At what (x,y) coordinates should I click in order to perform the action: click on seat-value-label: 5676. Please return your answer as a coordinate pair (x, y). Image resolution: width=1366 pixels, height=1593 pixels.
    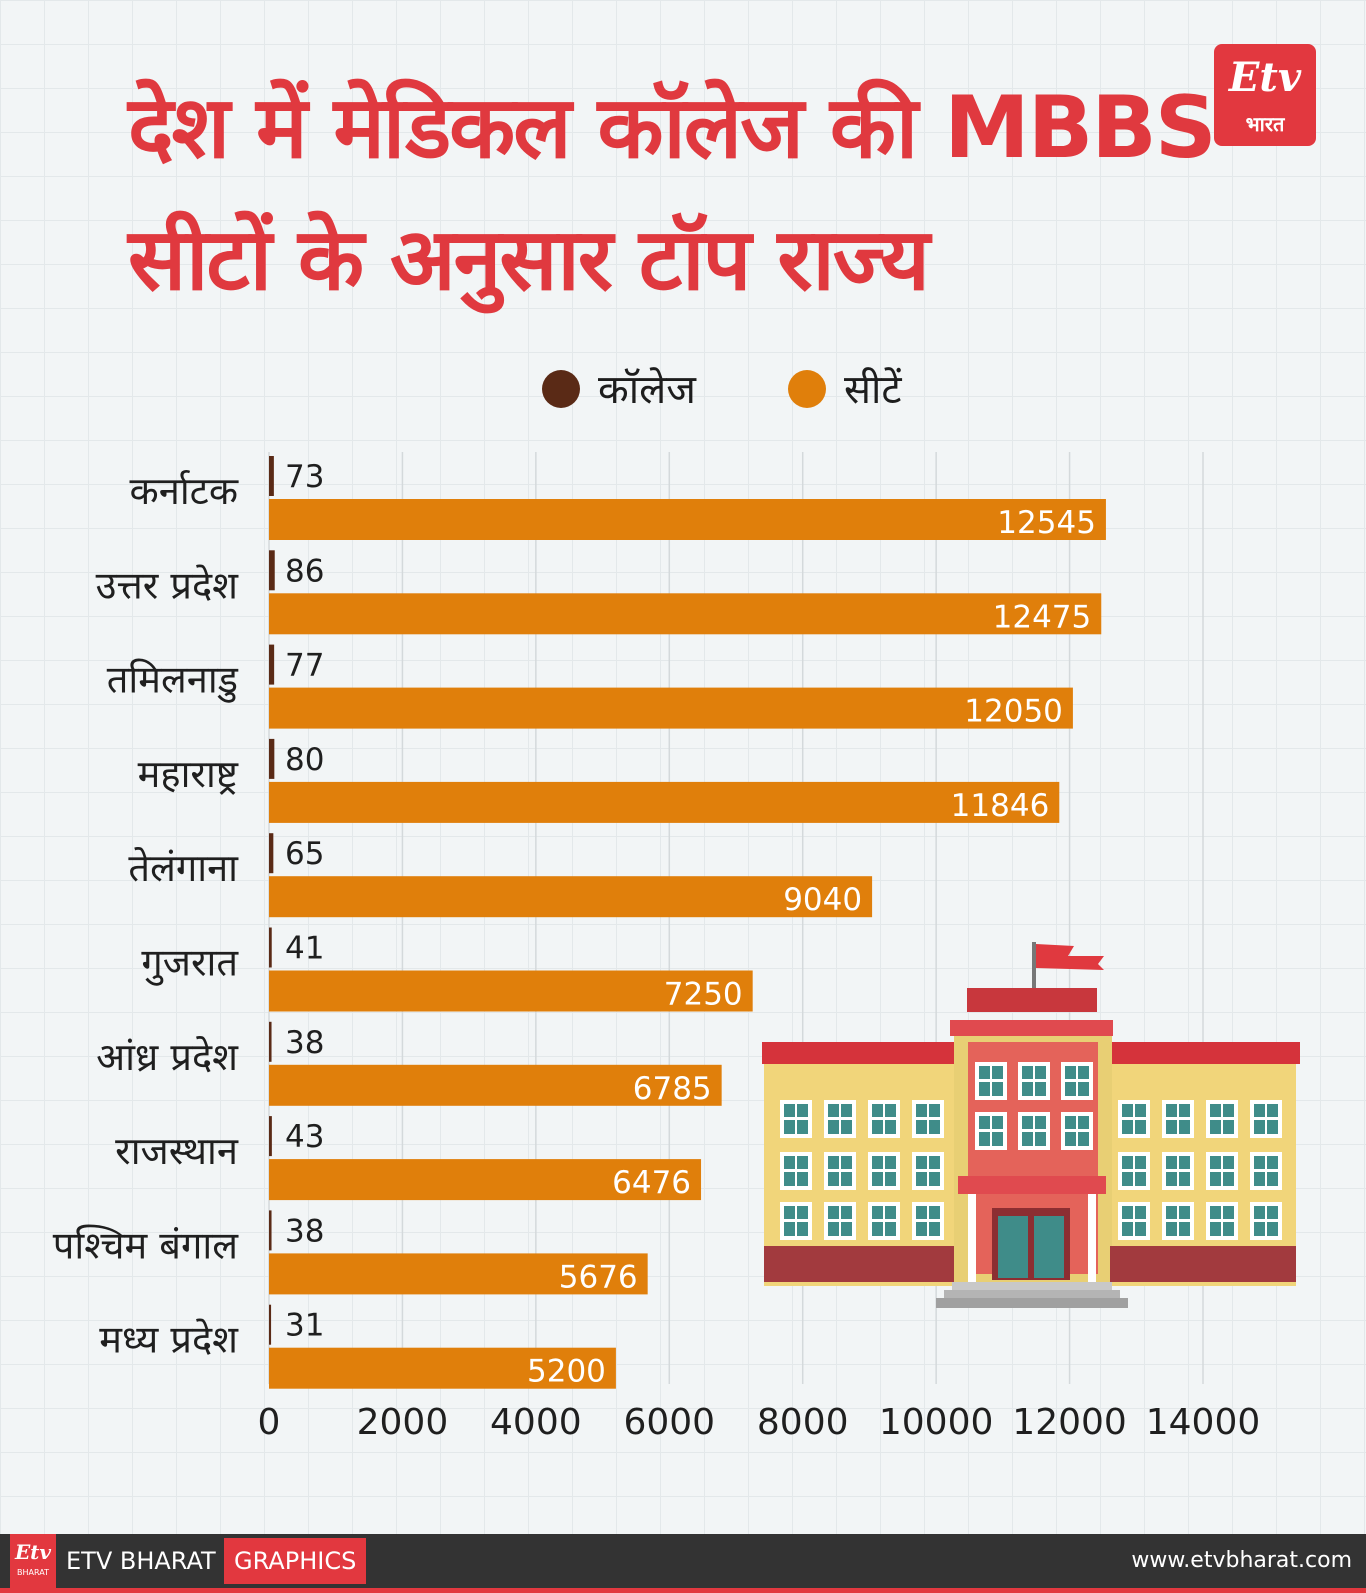
    Looking at the image, I should click on (598, 1277).